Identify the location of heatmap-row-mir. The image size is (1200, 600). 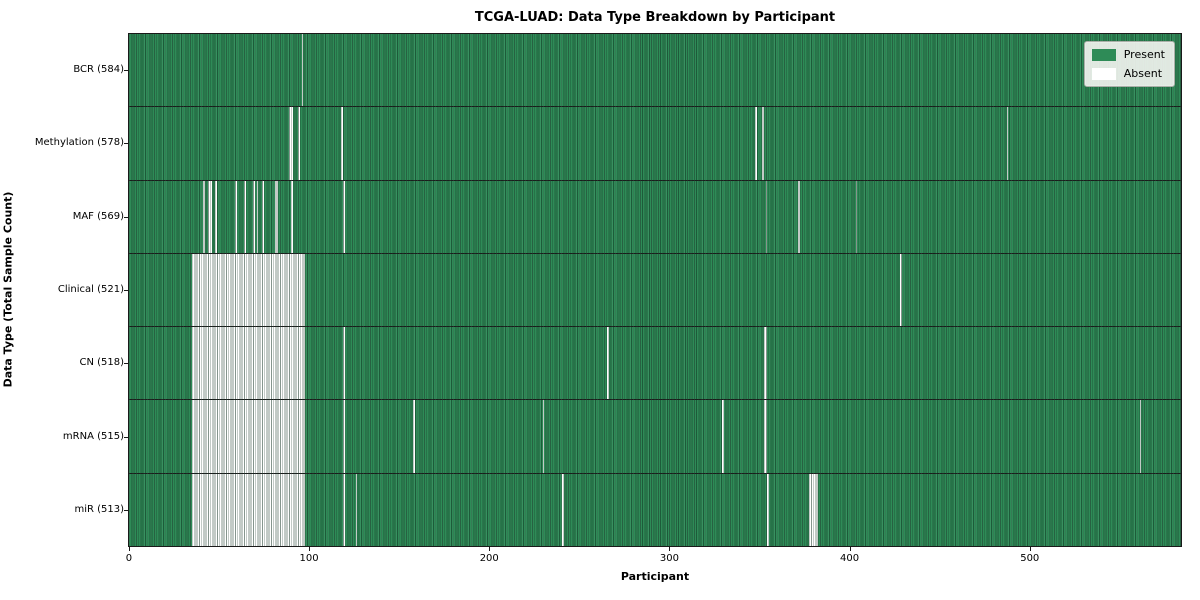
(655, 509).